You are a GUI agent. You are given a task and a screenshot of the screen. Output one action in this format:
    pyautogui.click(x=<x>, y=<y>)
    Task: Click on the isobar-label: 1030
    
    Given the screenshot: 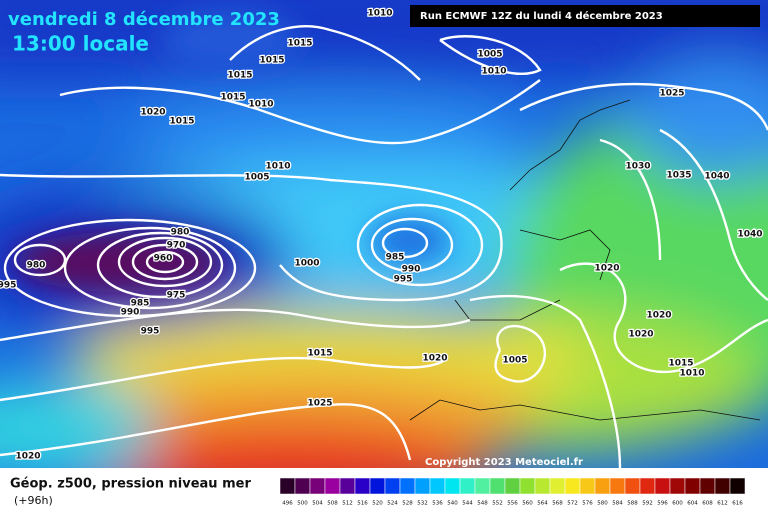 What is the action you would take?
    pyautogui.click(x=637, y=167)
    